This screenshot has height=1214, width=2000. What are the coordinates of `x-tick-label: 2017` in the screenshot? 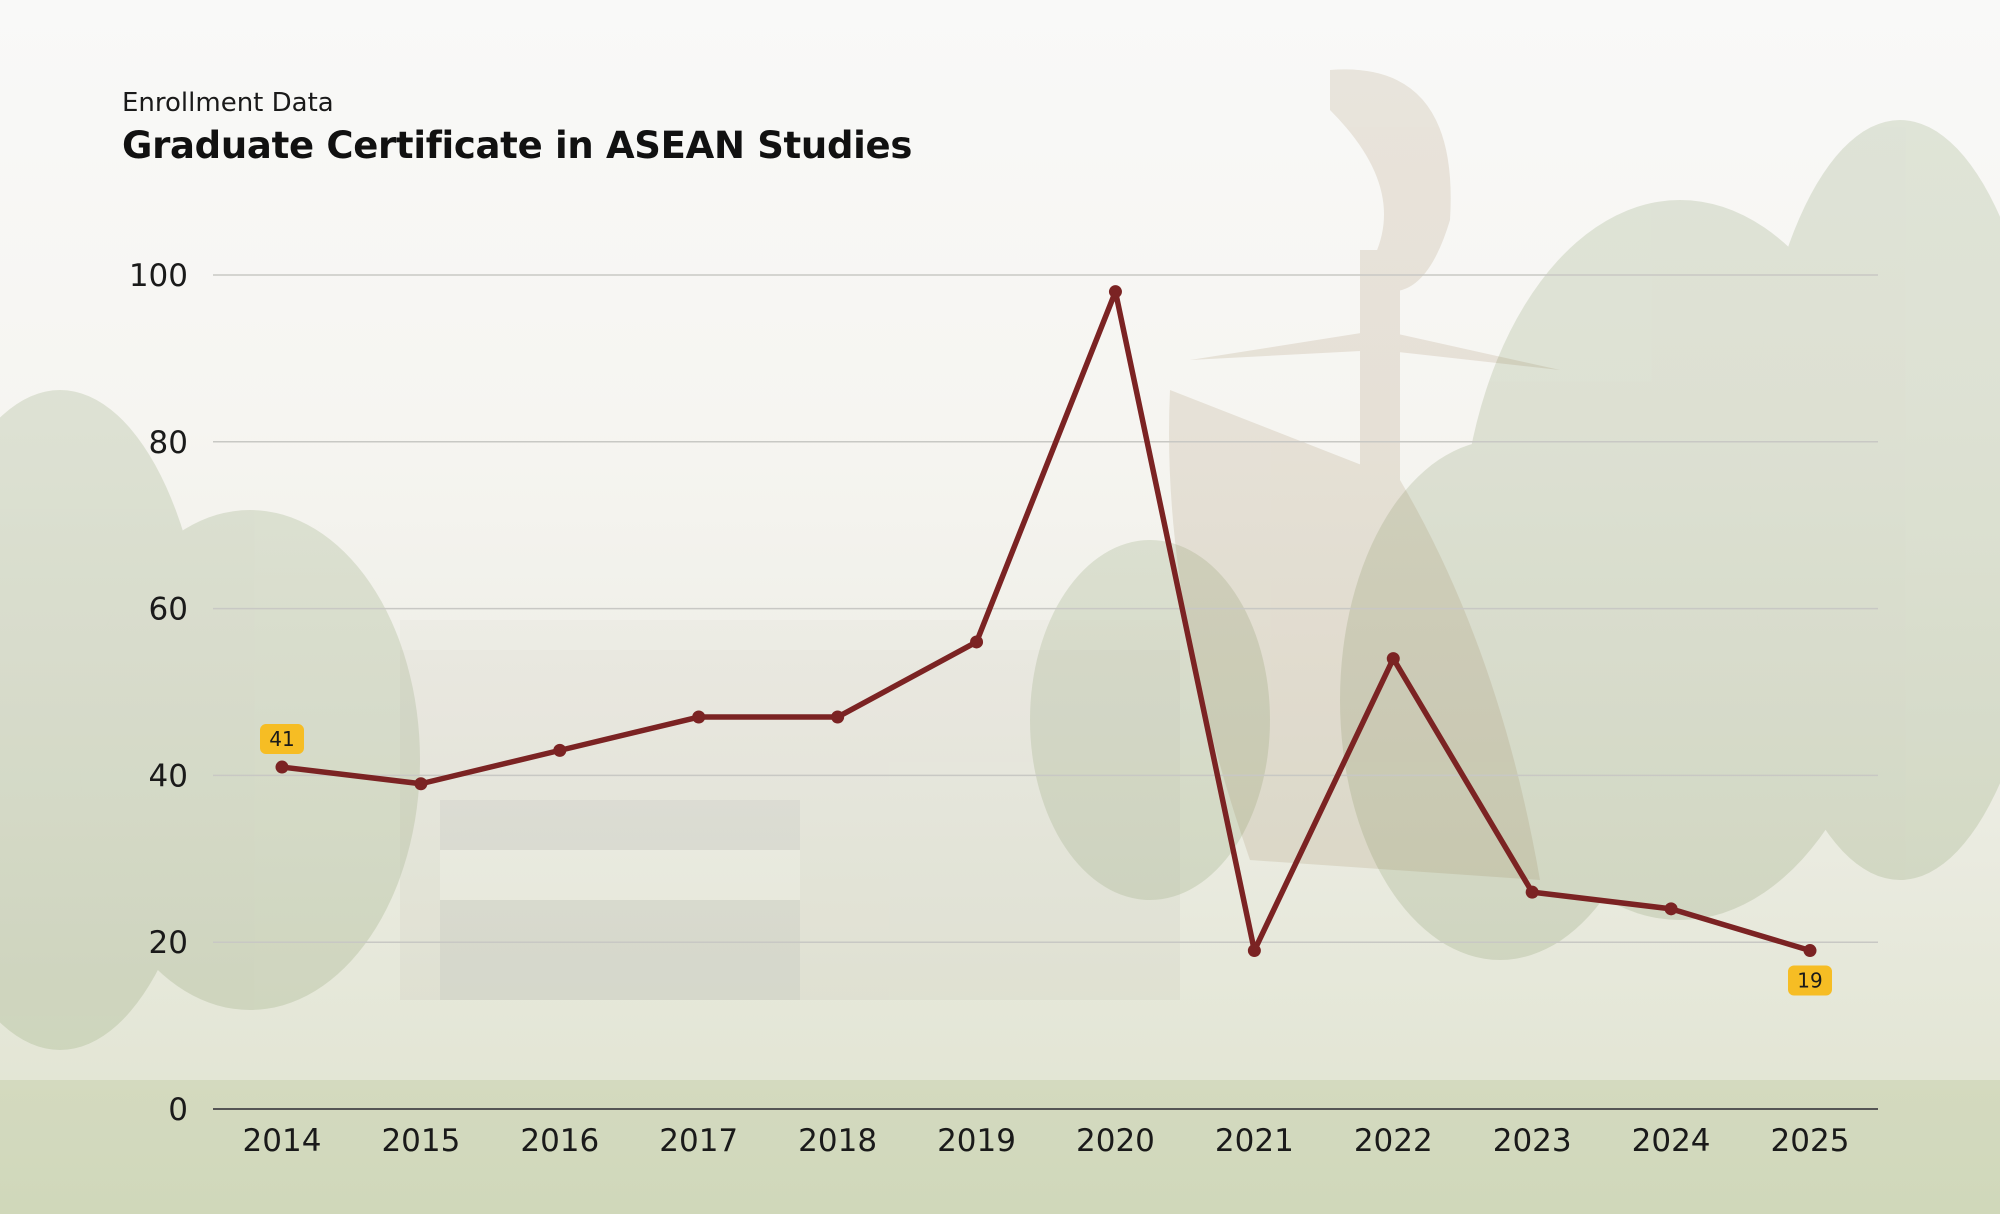 It's located at (698, 1141).